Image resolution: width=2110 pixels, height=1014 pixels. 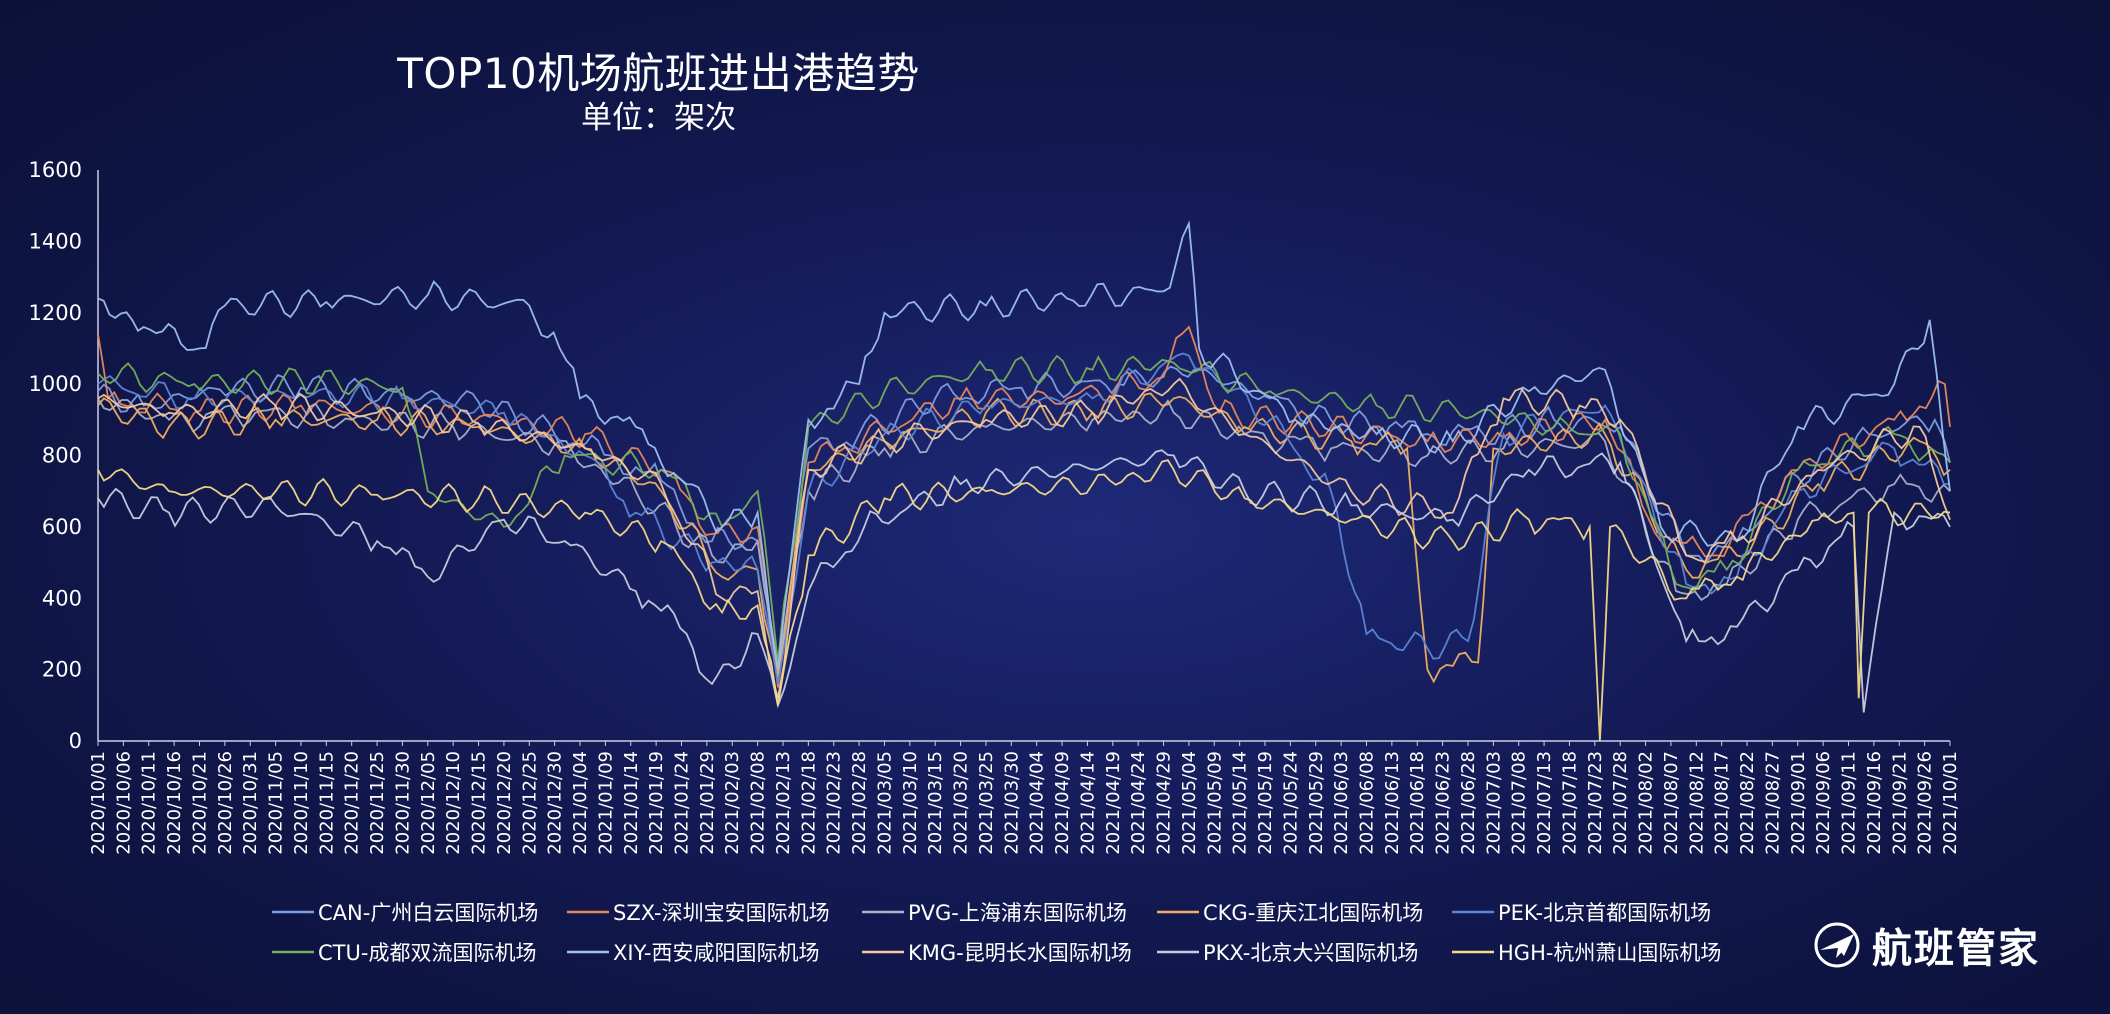 I want to click on y-tick-label: 0, so click(x=75, y=741).